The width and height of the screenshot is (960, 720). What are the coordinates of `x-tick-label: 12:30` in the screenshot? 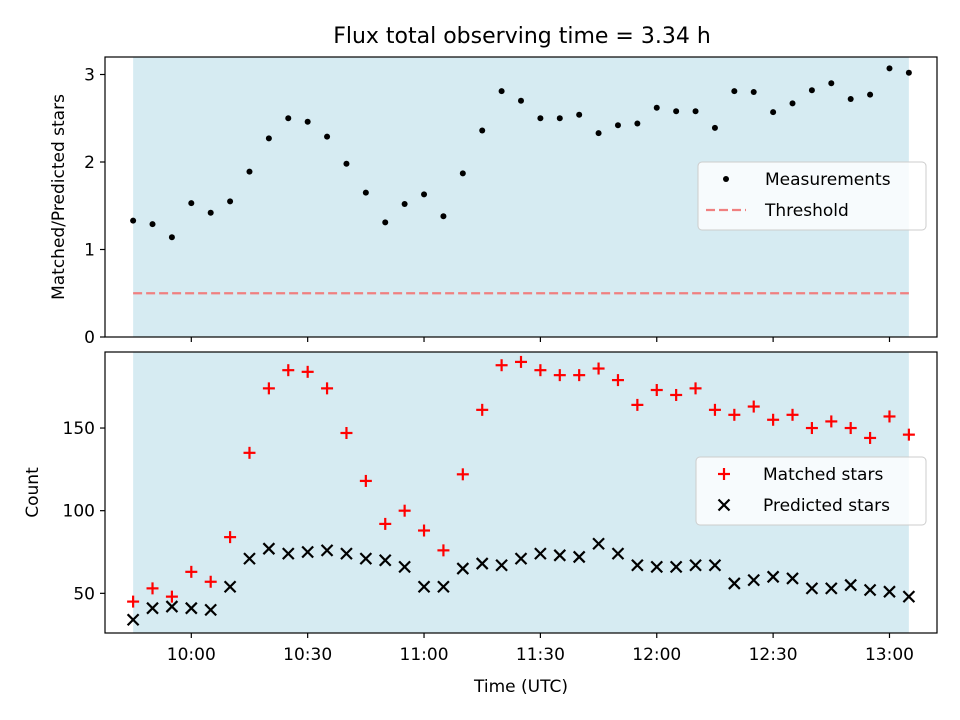 It's located at (773, 655).